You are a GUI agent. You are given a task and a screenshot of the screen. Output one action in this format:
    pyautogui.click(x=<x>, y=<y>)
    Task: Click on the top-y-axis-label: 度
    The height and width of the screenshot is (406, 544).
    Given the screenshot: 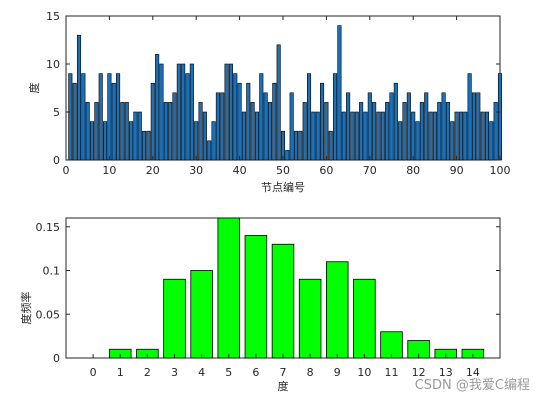 What is the action you would take?
    pyautogui.click(x=34, y=88)
    